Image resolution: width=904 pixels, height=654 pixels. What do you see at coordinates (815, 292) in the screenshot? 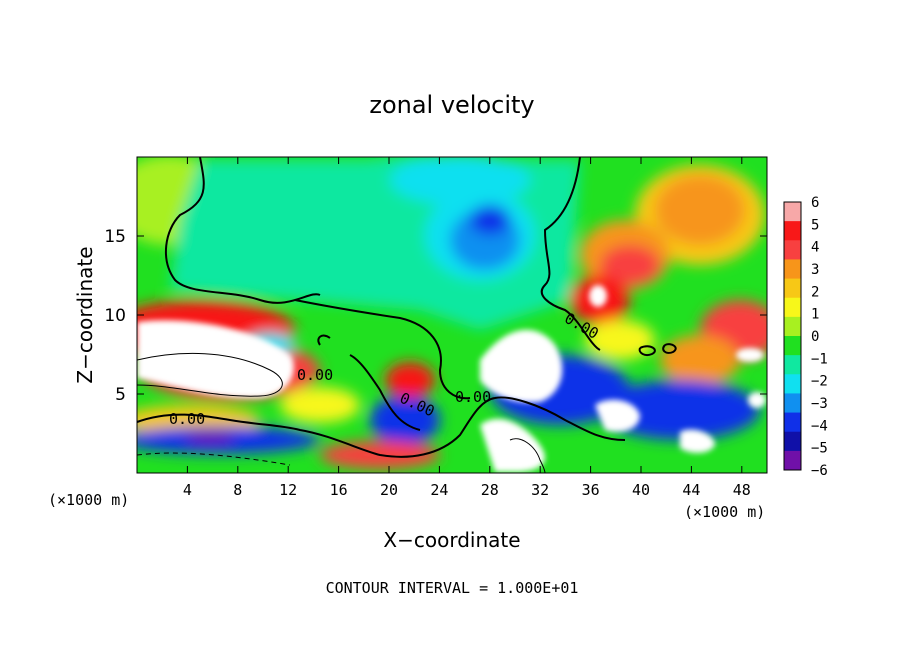
I see `colorbar-tick-label: 2` at bounding box center [815, 292].